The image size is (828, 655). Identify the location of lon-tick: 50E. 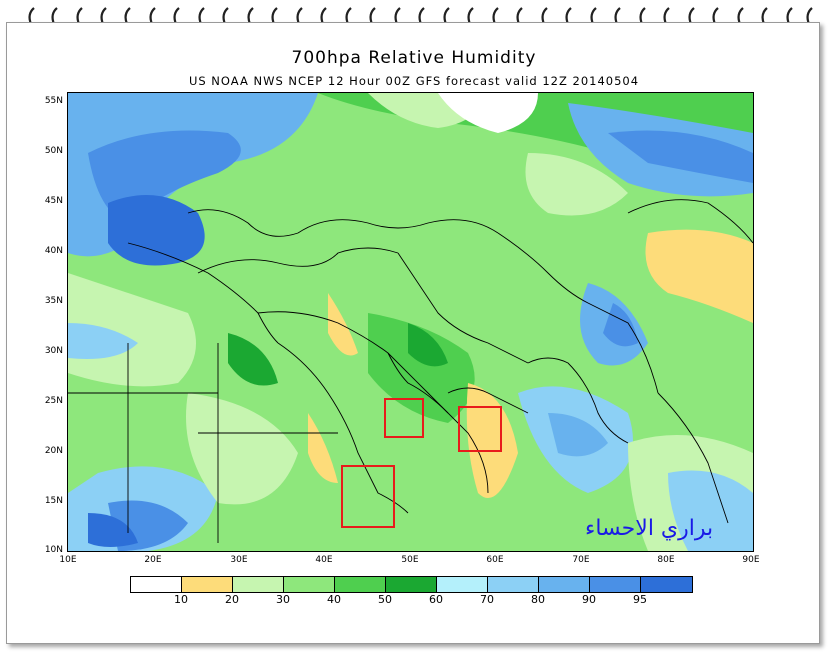
(410, 560).